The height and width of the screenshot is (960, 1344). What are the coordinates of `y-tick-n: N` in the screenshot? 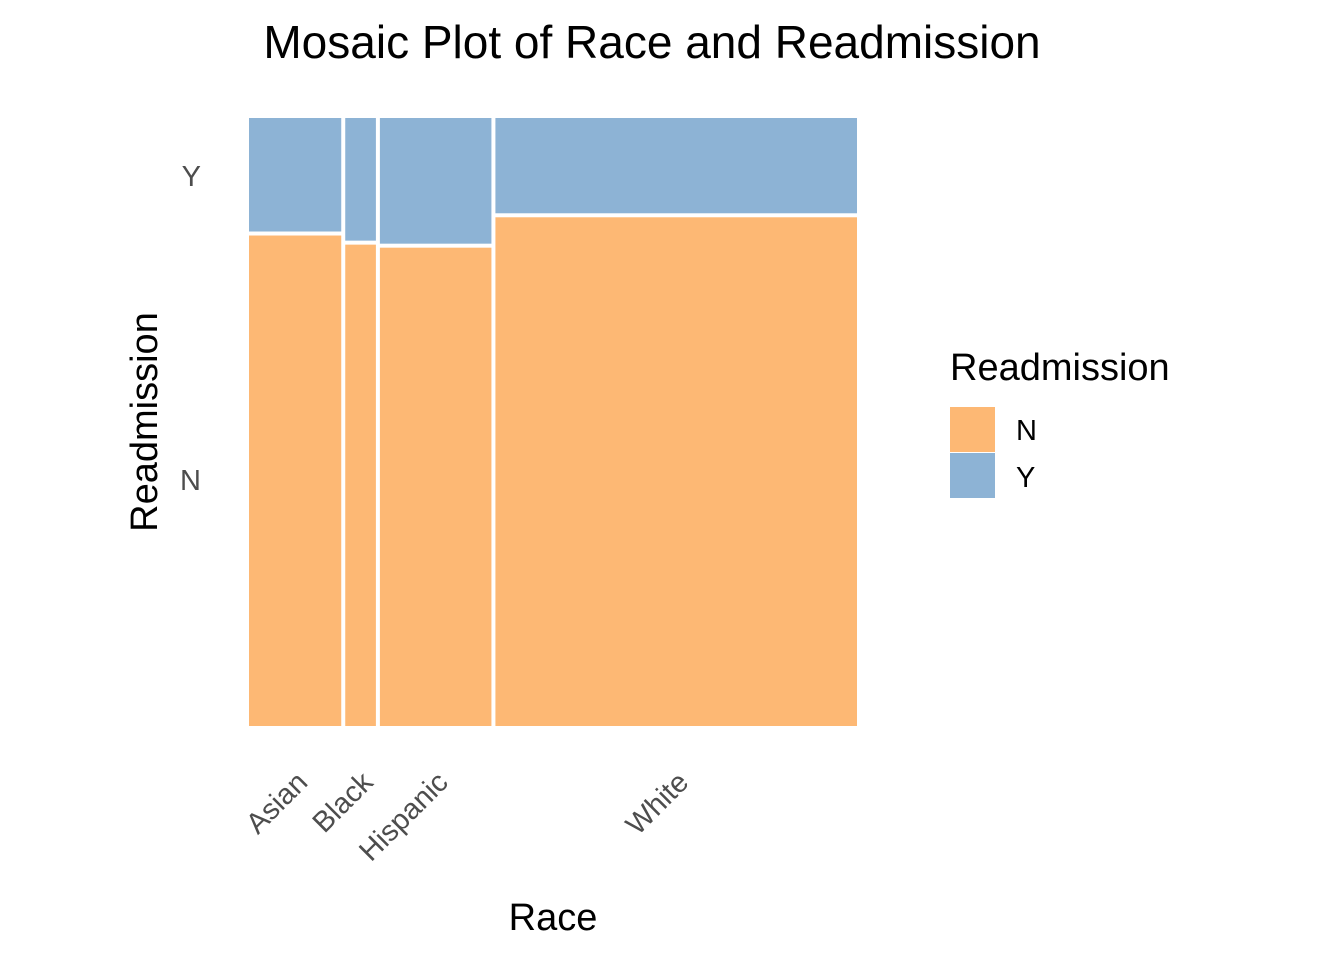 It's located at (190, 481).